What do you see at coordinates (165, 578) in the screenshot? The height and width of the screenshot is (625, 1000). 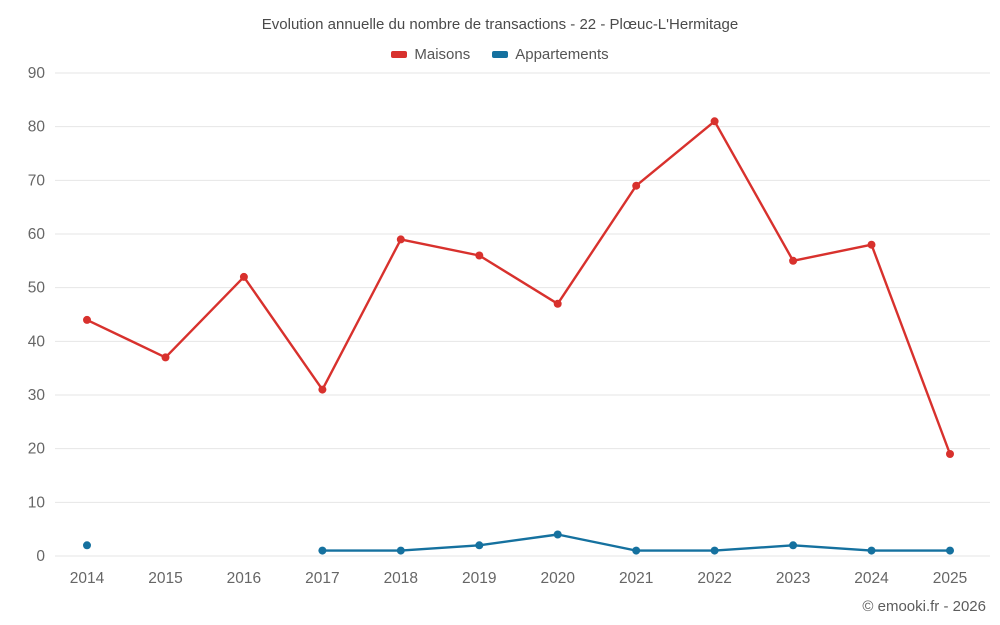 I see `x-axis-tick-label: 2015` at bounding box center [165, 578].